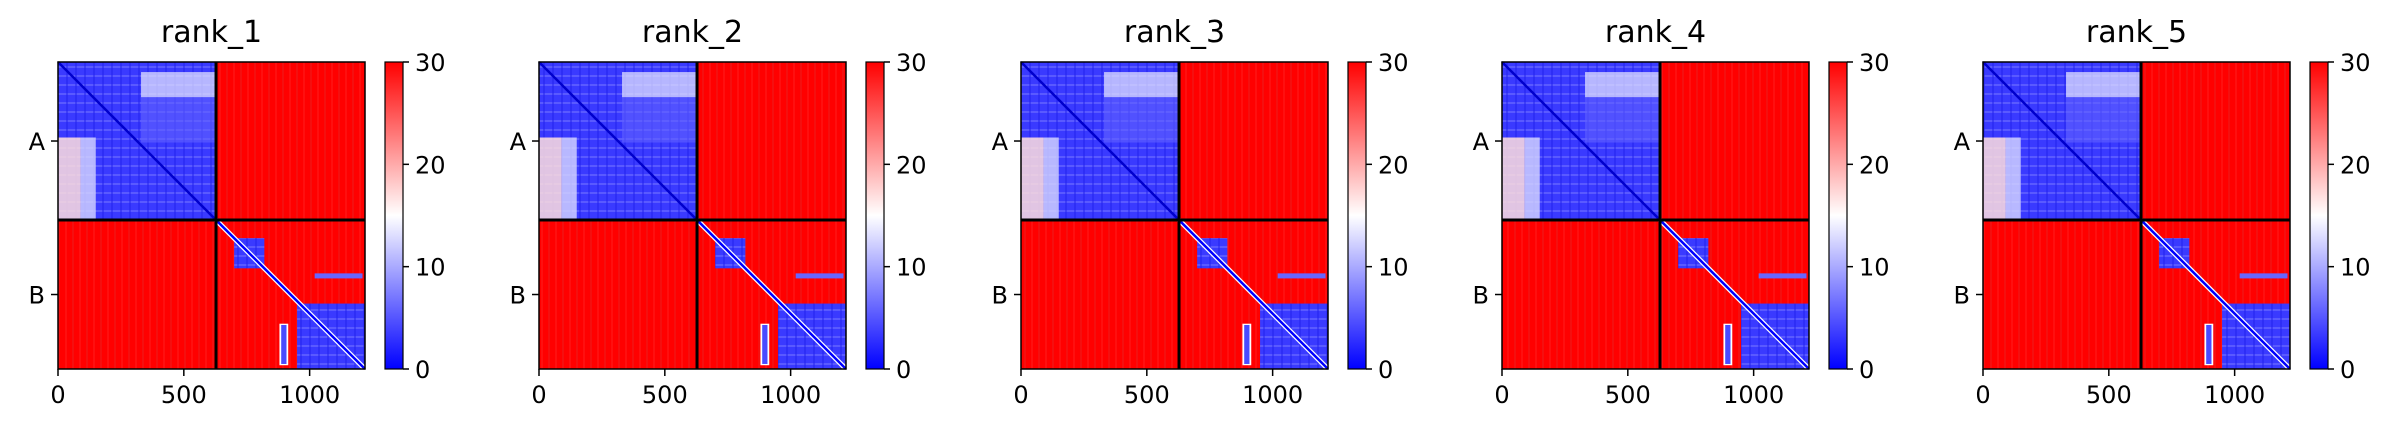  I want to click on panel-title: rank_4, so click(1655, 32).